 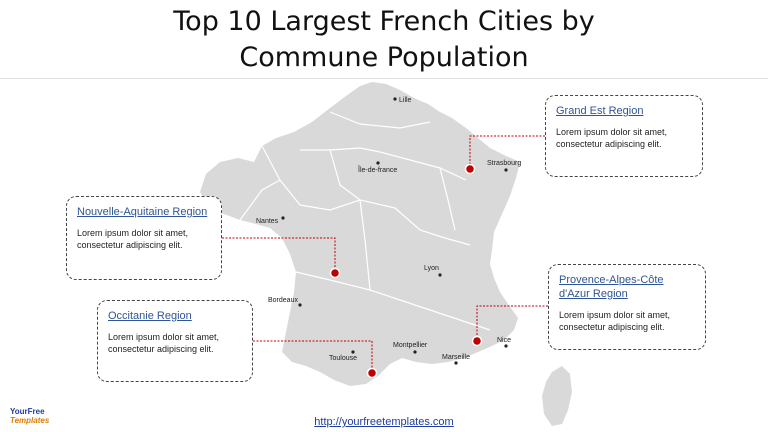 I want to click on city-dot-montpellier, so click(x=415, y=352).